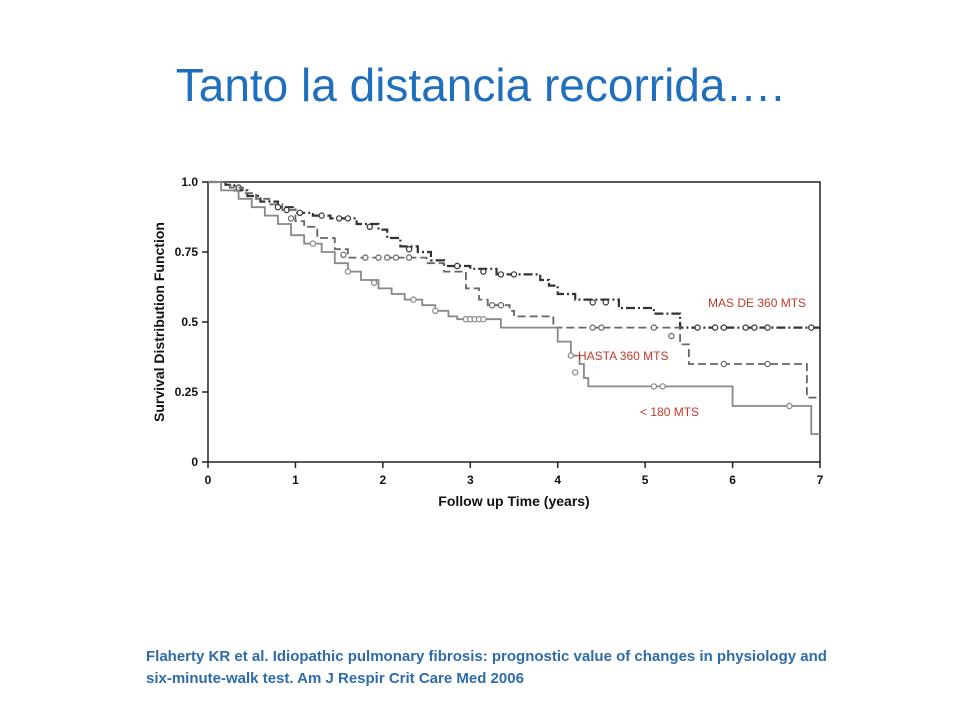 The height and width of the screenshot is (720, 960). Describe the element at coordinates (383, 480) in the screenshot. I see `x-tick-label: 2` at that location.